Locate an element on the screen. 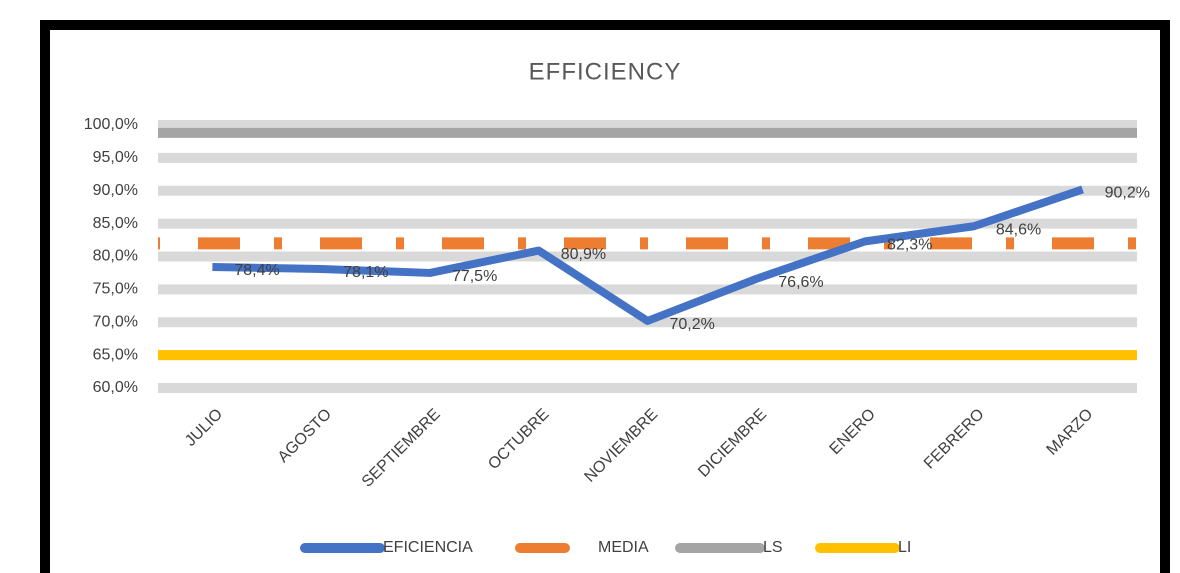 This screenshot has height=573, width=1180. data-label: 82,3% is located at coordinates (909, 245).